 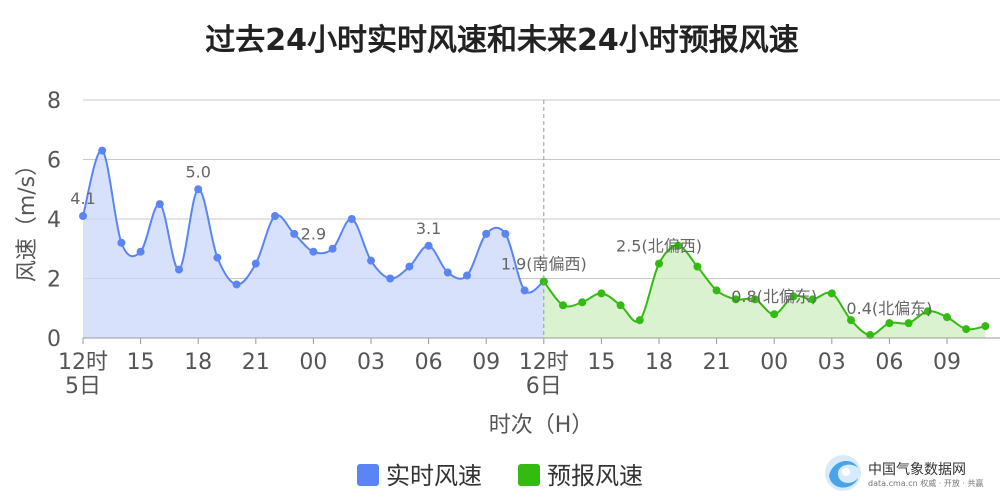 I want to click on weather-swirl-icon, so click(x=843, y=473).